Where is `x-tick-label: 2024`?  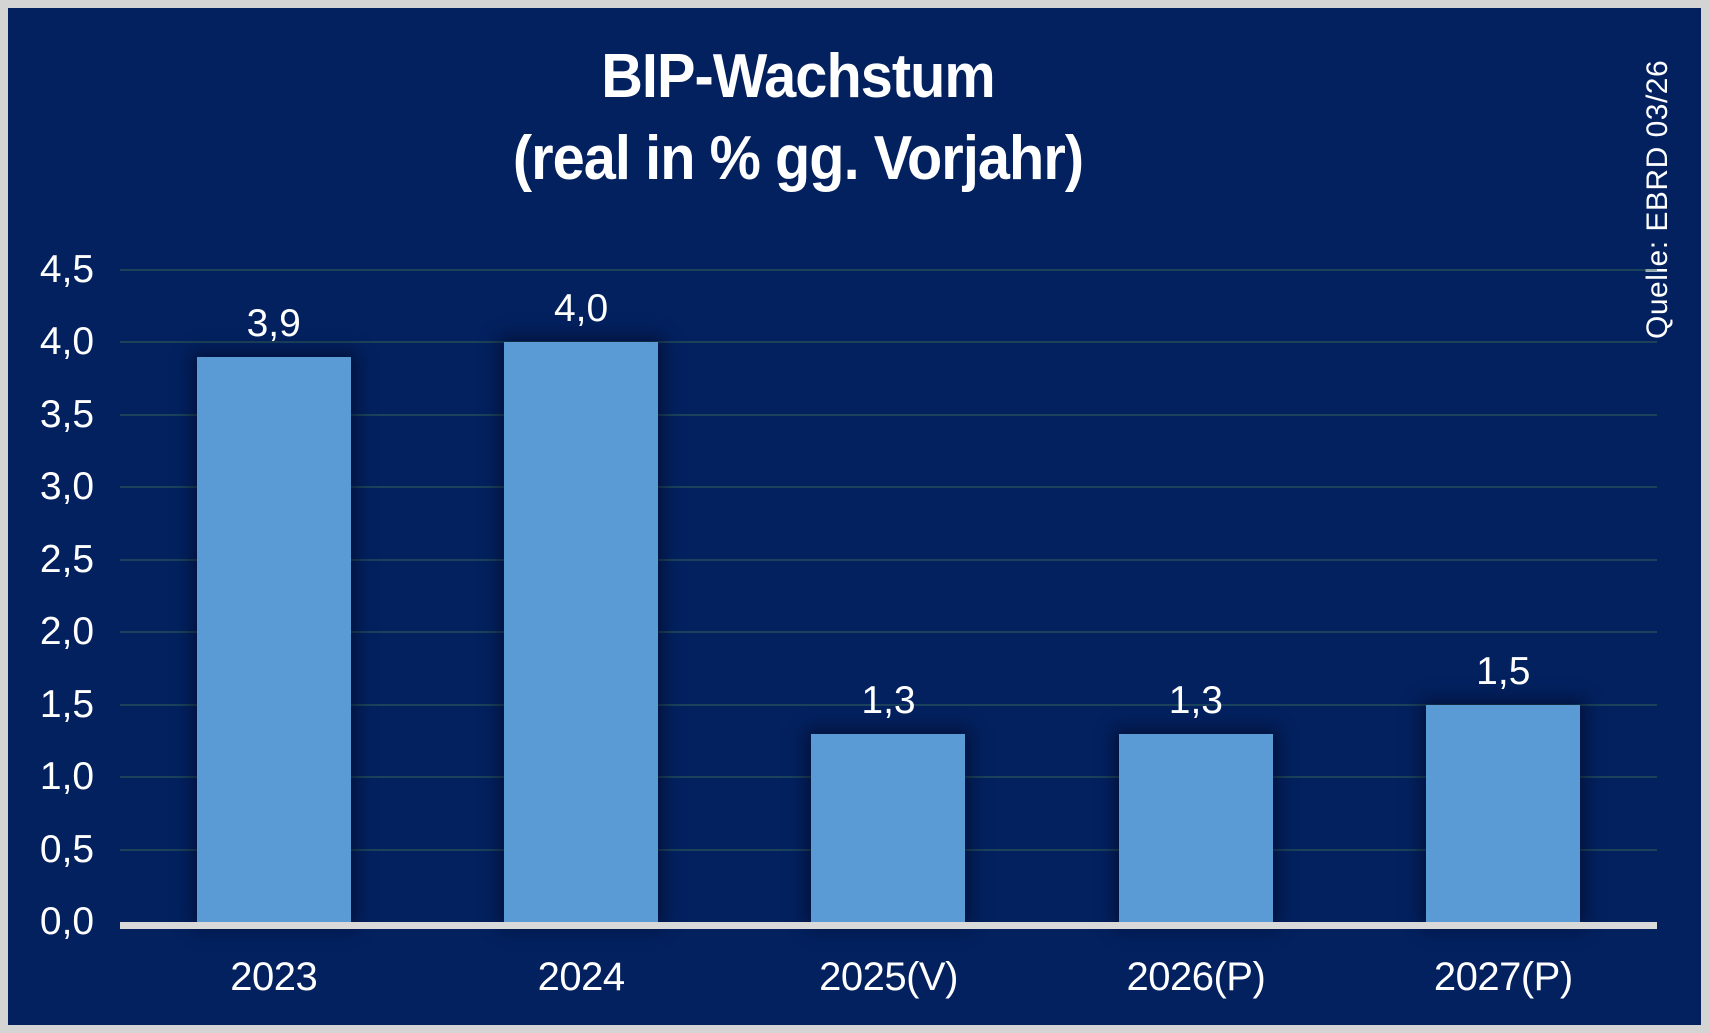 x-tick-label: 2024 is located at coordinates (581, 977).